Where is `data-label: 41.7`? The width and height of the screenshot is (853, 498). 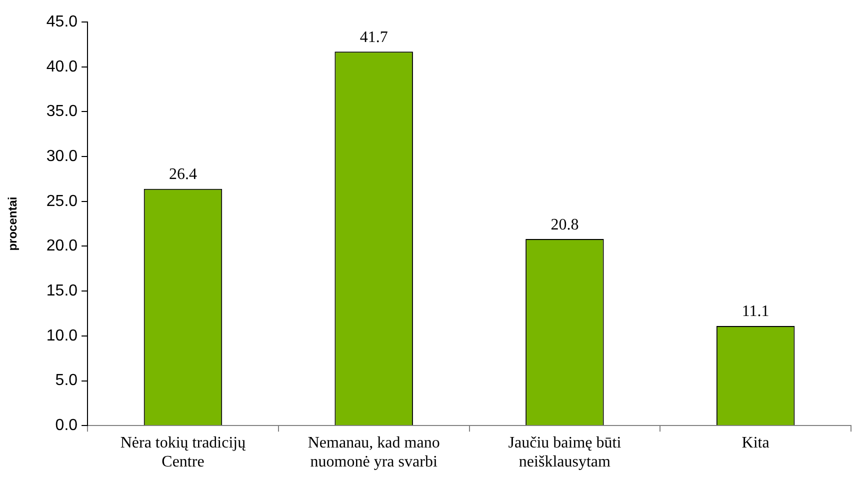
data-label: 41.7 is located at coordinates (374, 37).